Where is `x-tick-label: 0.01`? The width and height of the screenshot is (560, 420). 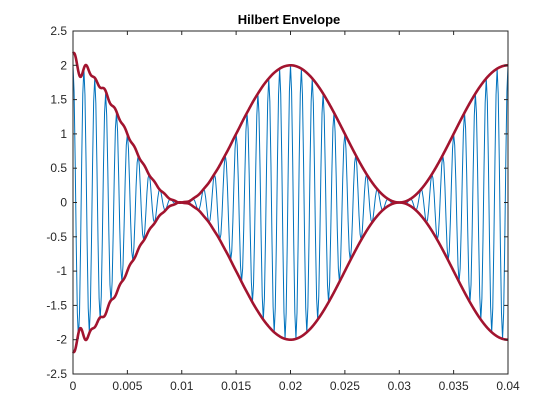 x-tick-label: 0.01 is located at coordinates (182, 386).